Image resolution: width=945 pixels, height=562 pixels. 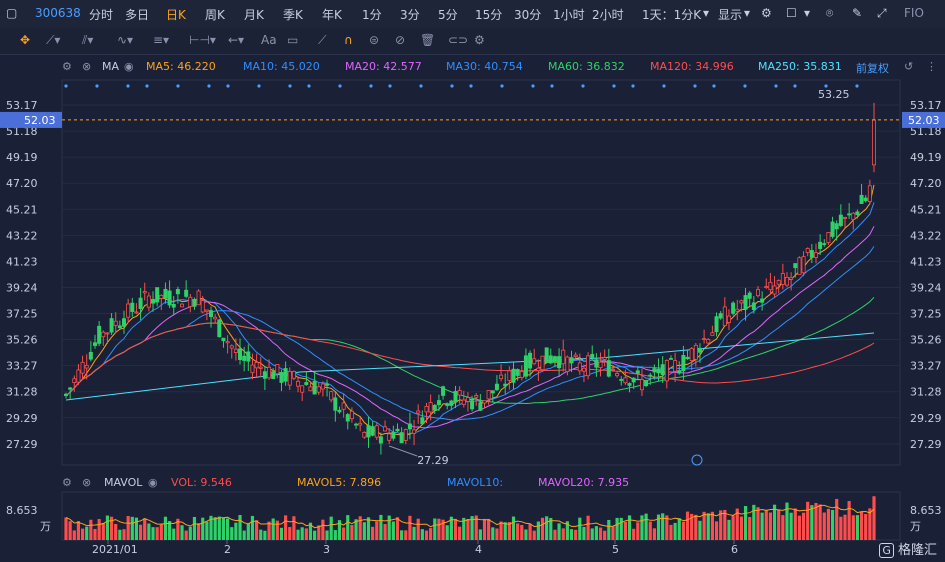 I want to click on pencil-icon: ✎, so click(x=857, y=13).